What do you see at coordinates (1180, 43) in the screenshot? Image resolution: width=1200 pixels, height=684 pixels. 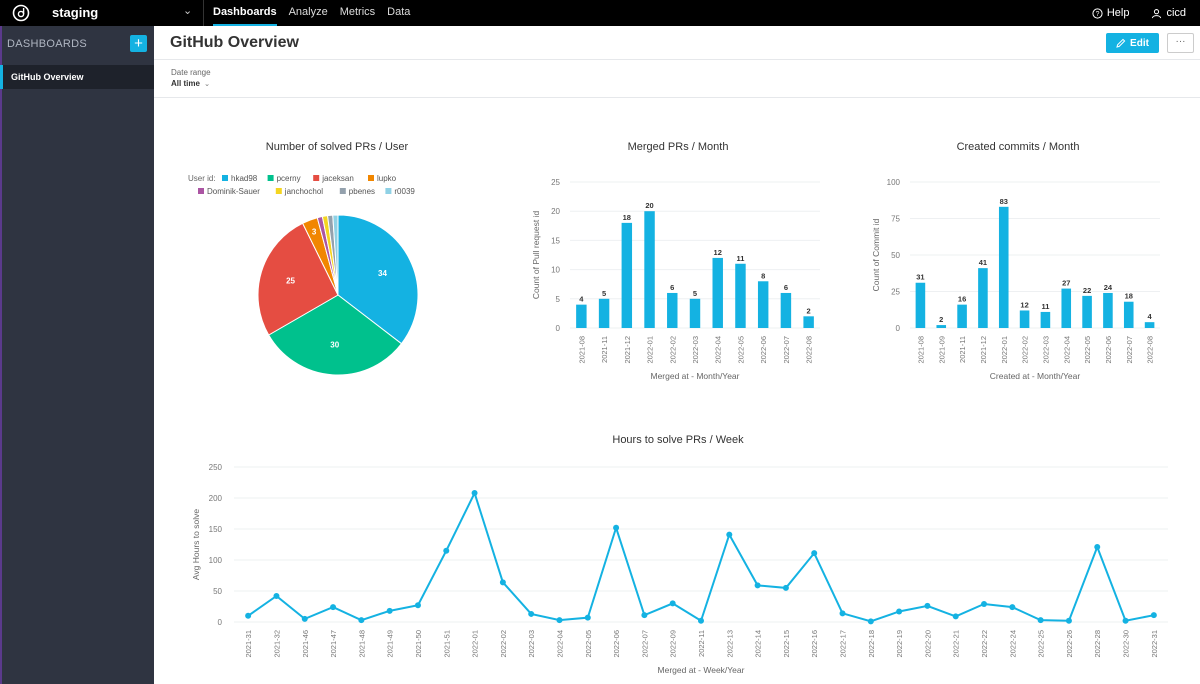 I see `more-options-button: ···` at bounding box center [1180, 43].